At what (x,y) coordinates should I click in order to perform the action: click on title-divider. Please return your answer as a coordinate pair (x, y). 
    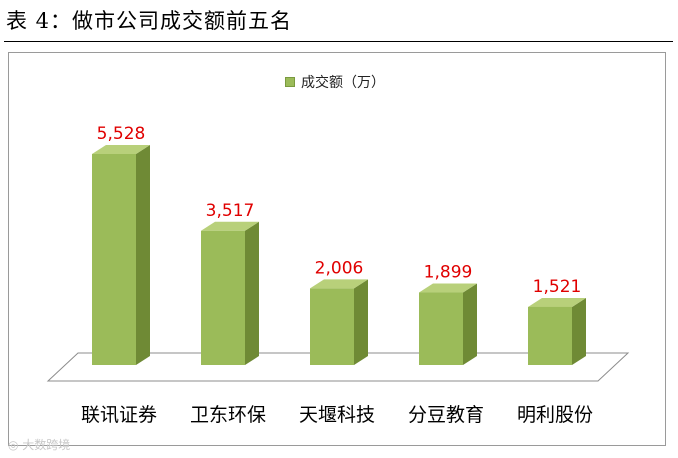
    Looking at the image, I should click on (338, 41).